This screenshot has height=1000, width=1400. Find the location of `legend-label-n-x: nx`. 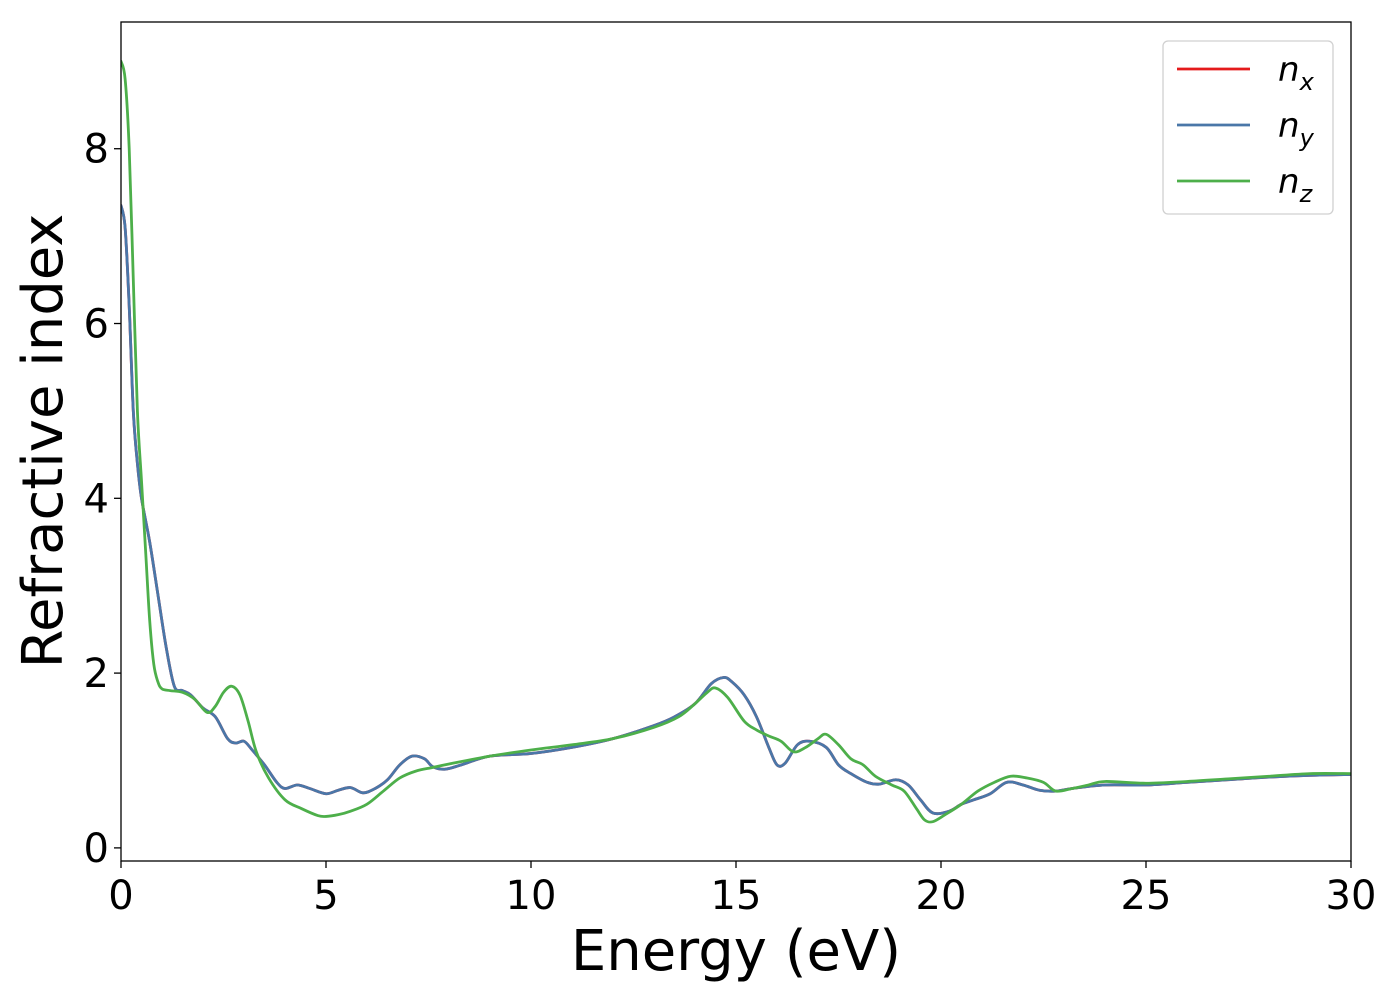

legend-label-n-x: nx is located at coordinates (1296, 73).